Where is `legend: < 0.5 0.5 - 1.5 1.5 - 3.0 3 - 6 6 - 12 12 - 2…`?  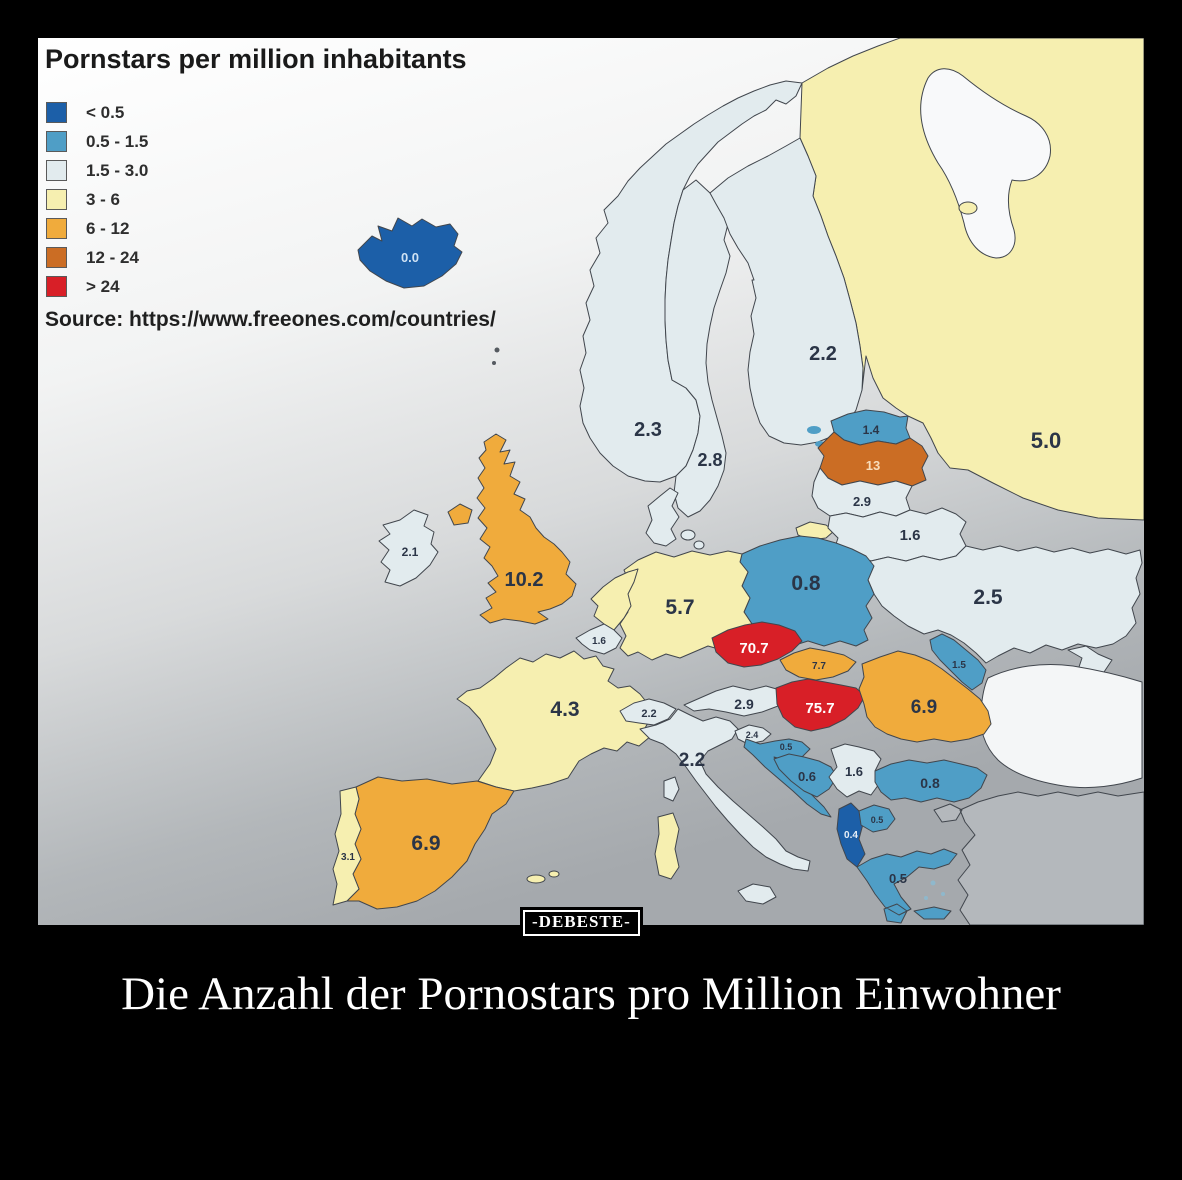 legend: < 0.5 0.5 - 1.5 1.5 - 3.0 3 - 6 6 - 12 12 - 2… is located at coordinates (97, 199).